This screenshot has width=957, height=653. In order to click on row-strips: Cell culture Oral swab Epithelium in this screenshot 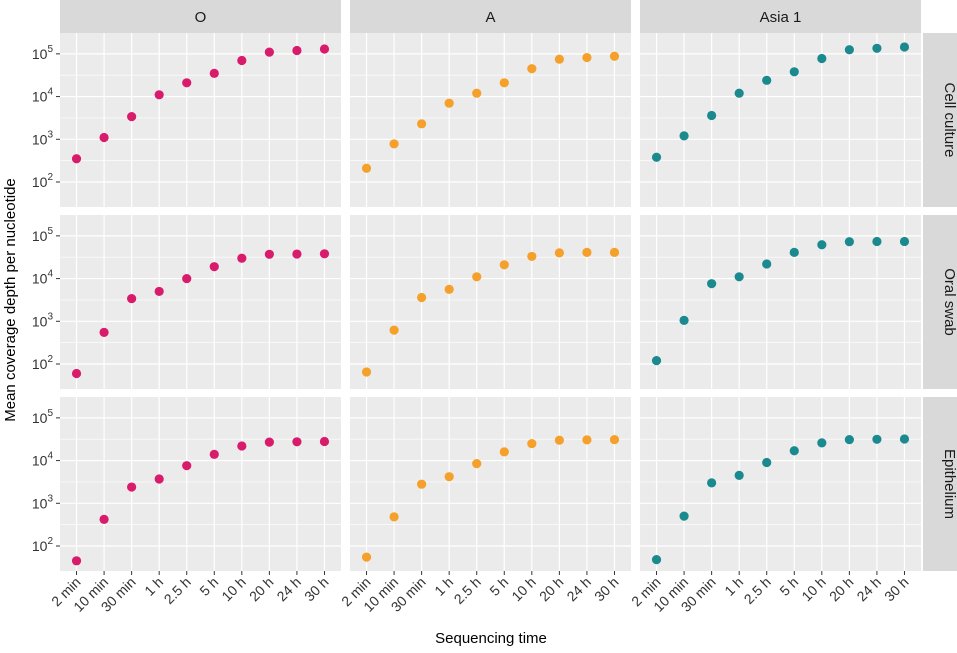, I will do `click(940, 302)`.